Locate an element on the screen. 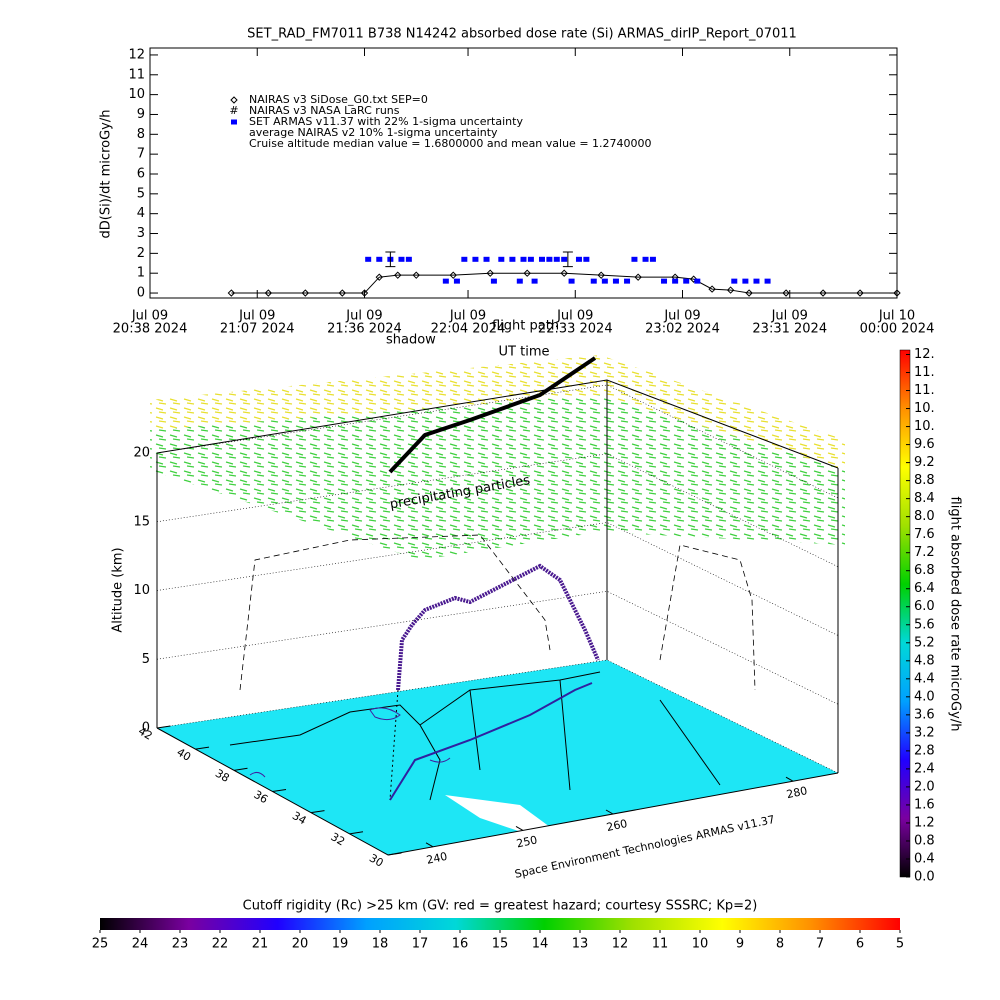 The width and height of the screenshot is (1000, 1000). z-tick-label: 0 is located at coordinates (146, 728).